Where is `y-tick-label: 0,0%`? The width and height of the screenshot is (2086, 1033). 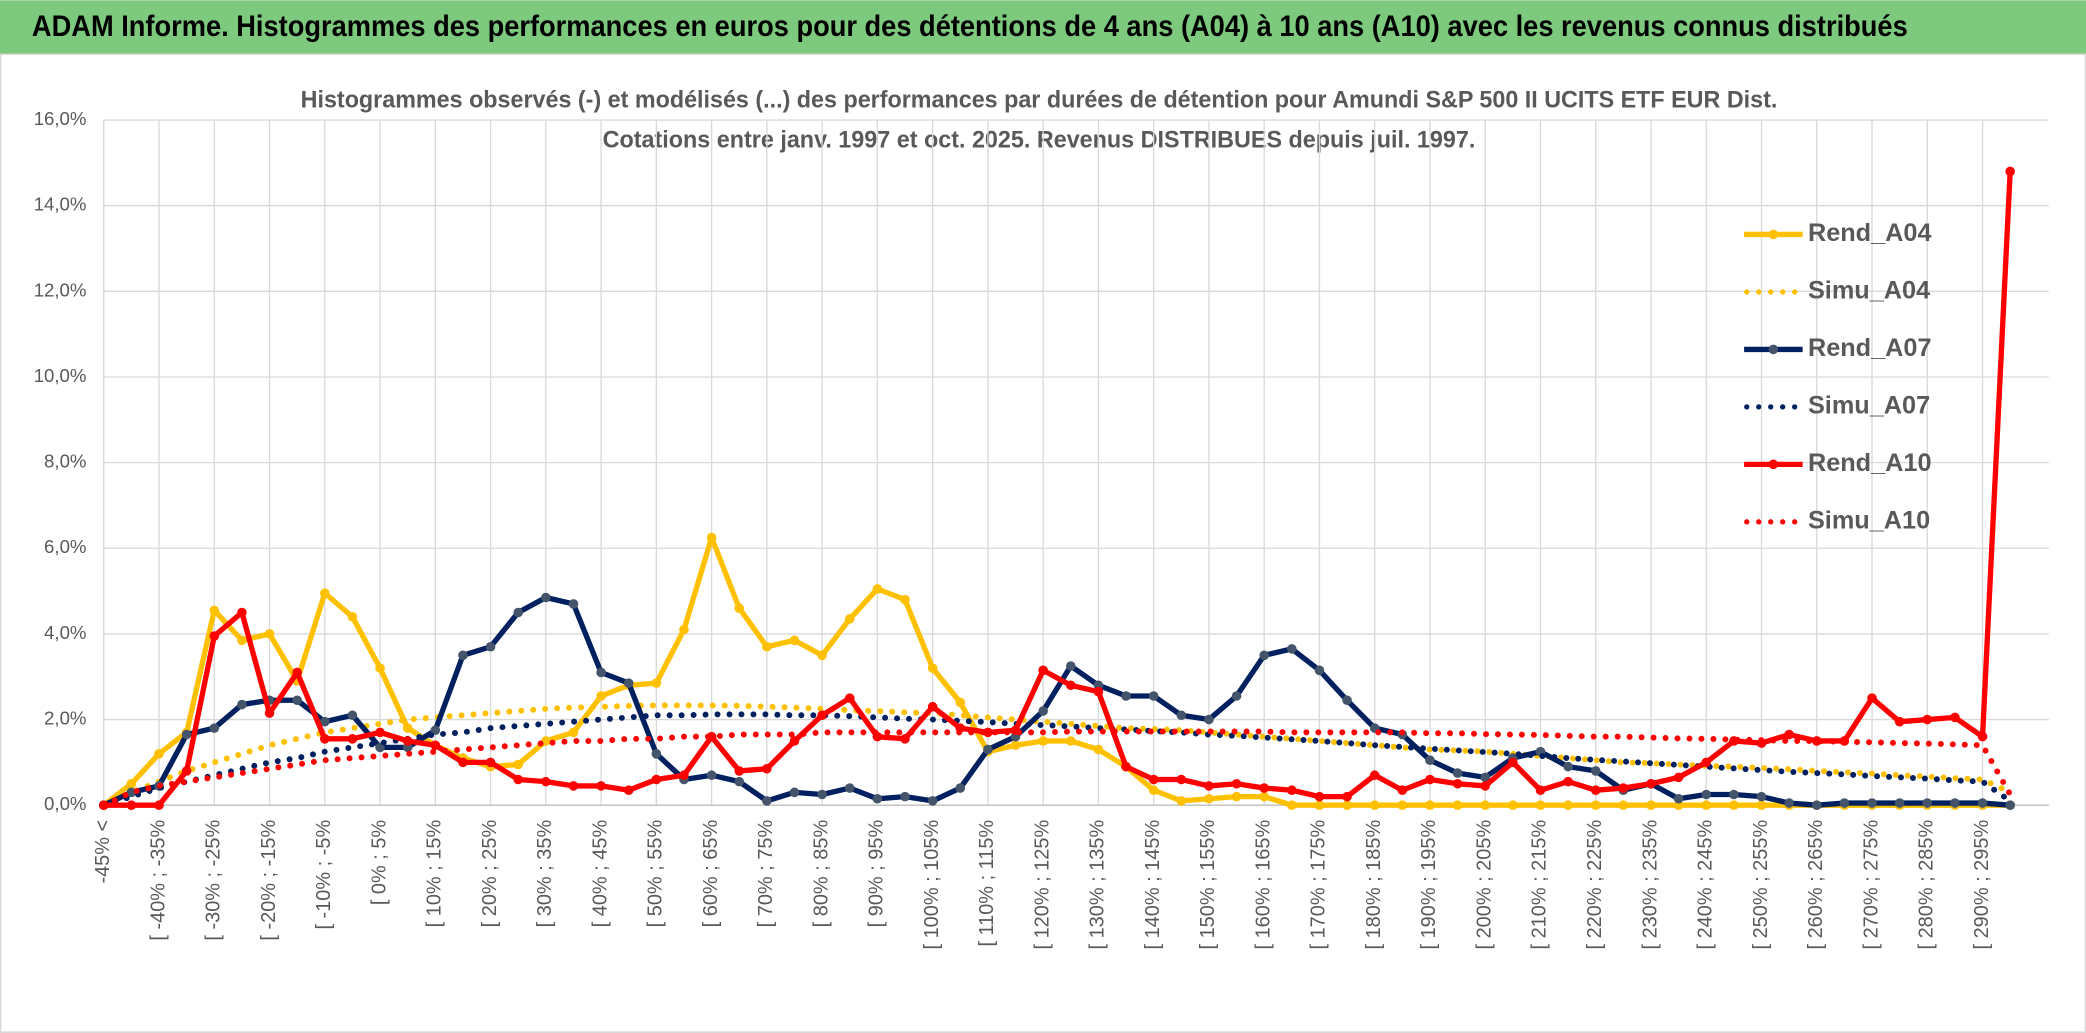
y-tick-label: 0,0% is located at coordinates (65, 803).